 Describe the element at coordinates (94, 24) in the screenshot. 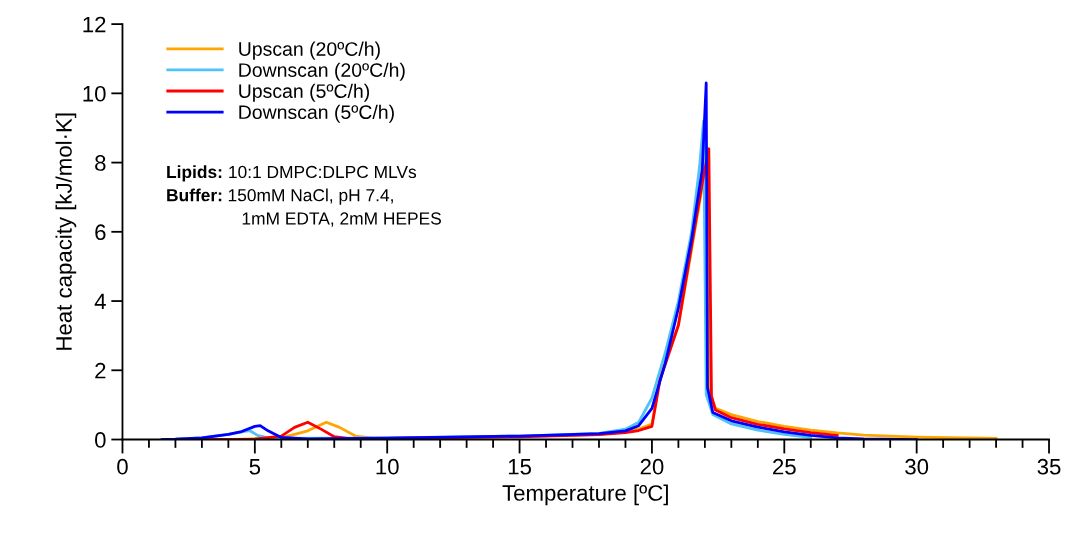

I see `y-tick-label: 12` at that location.